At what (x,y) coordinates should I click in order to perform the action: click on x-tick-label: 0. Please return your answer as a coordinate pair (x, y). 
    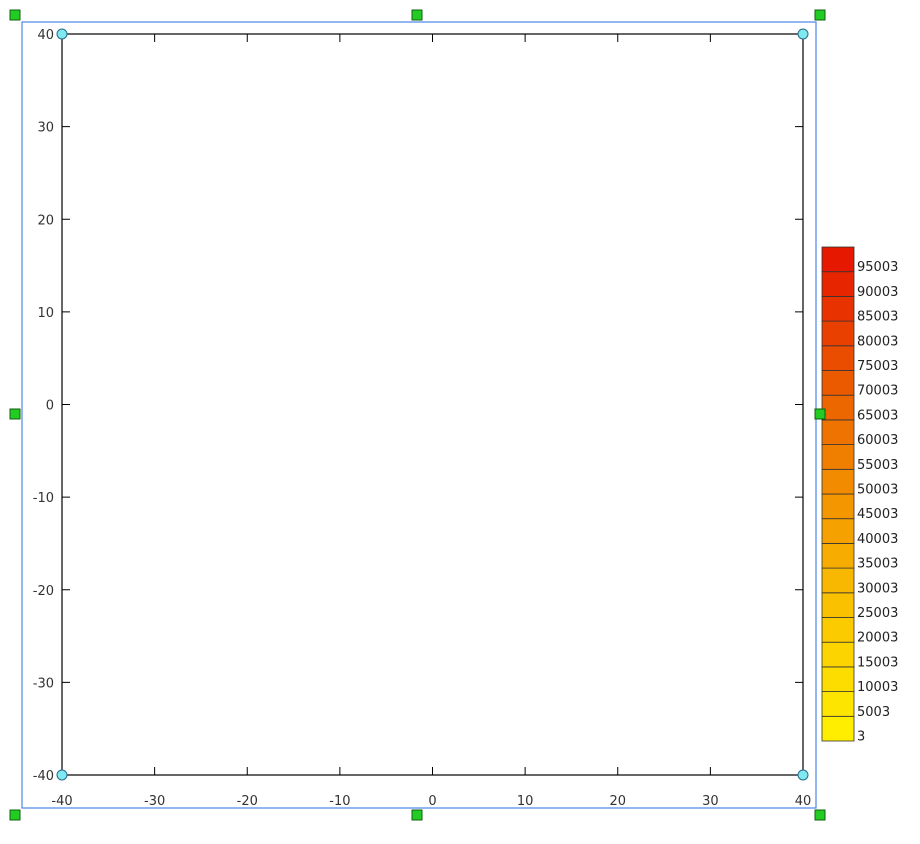
    Looking at the image, I should click on (432, 801).